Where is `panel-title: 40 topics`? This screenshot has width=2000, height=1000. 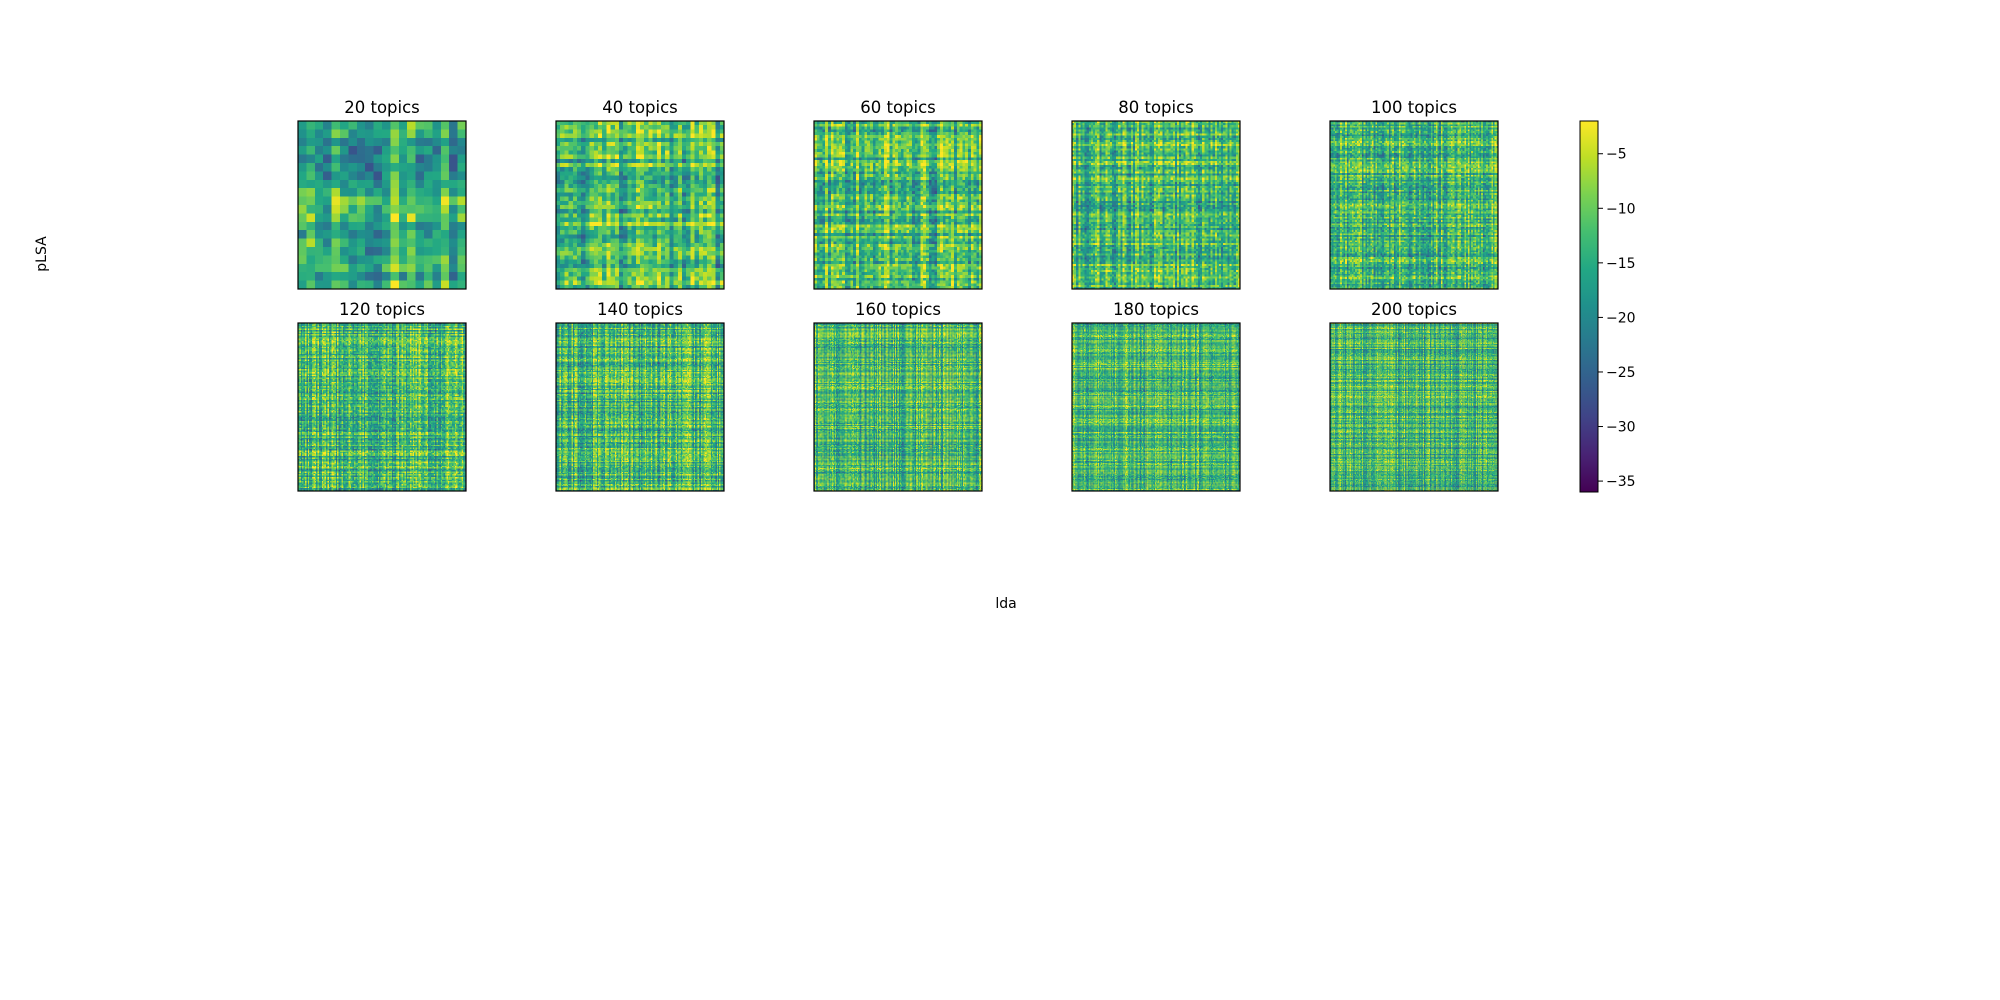 panel-title: 40 topics is located at coordinates (640, 107).